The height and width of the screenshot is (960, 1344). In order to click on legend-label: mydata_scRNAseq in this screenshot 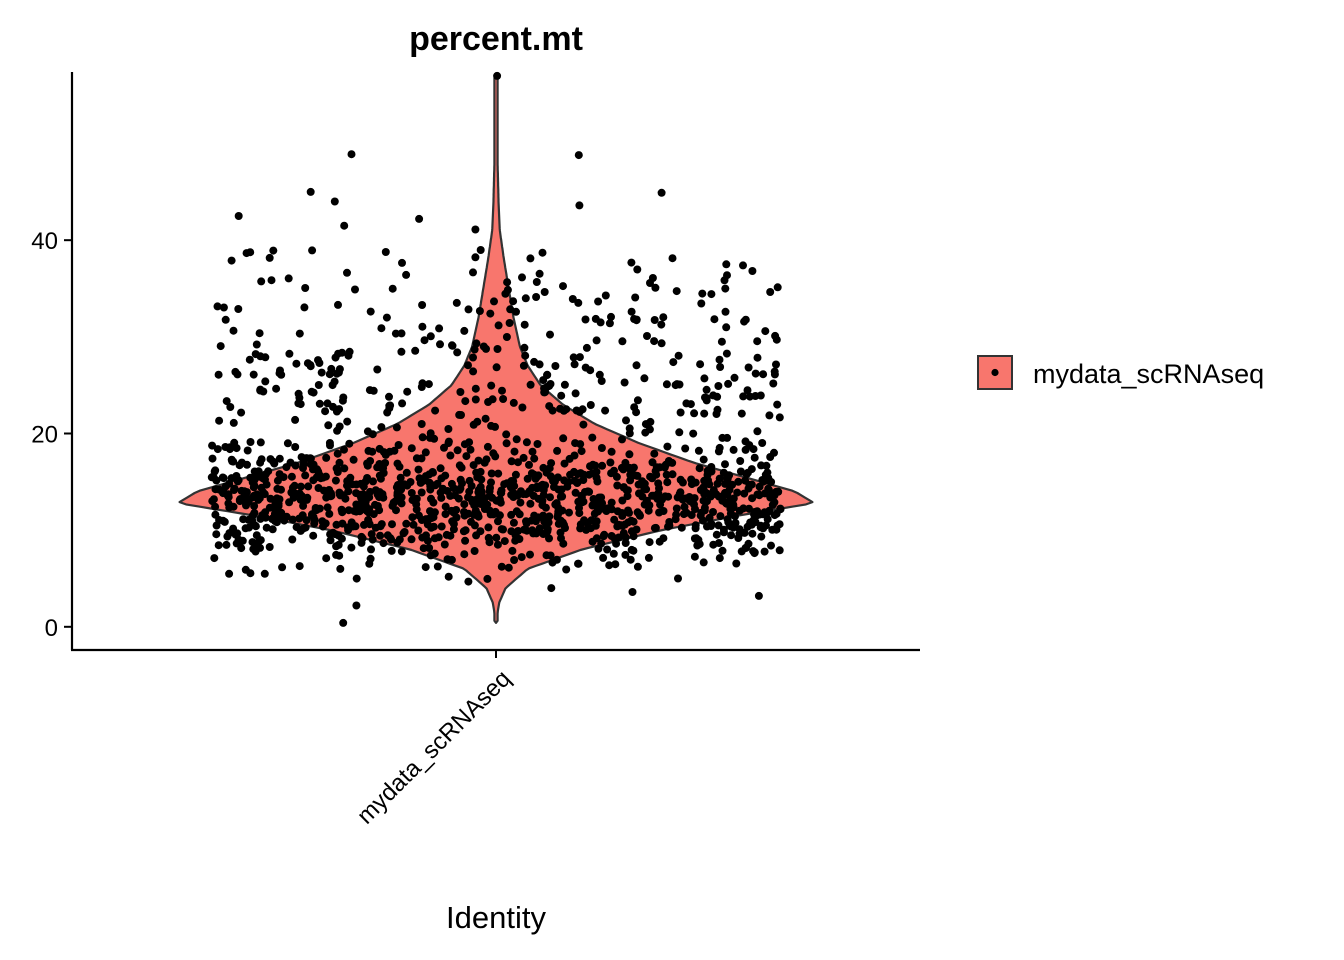, I will do `click(1148, 374)`.